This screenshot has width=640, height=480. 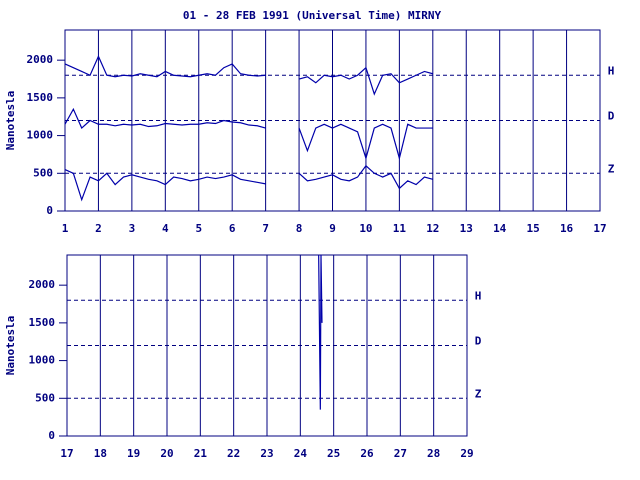 I want to click on x-tick-label: 6, so click(x=232, y=228).